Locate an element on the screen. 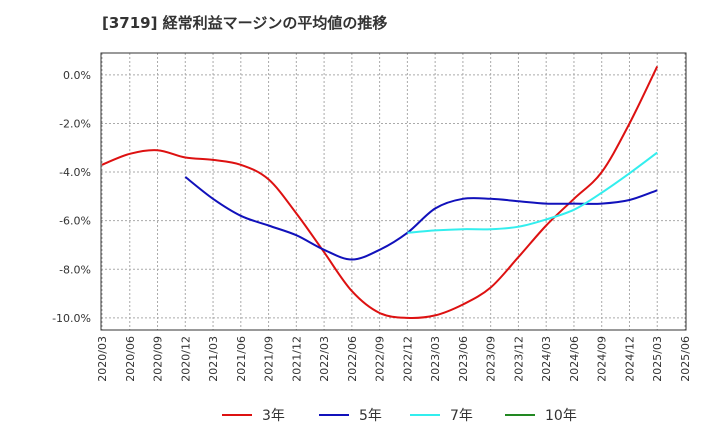  x-tick-label: 2023/12 is located at coordinates (518, 359).